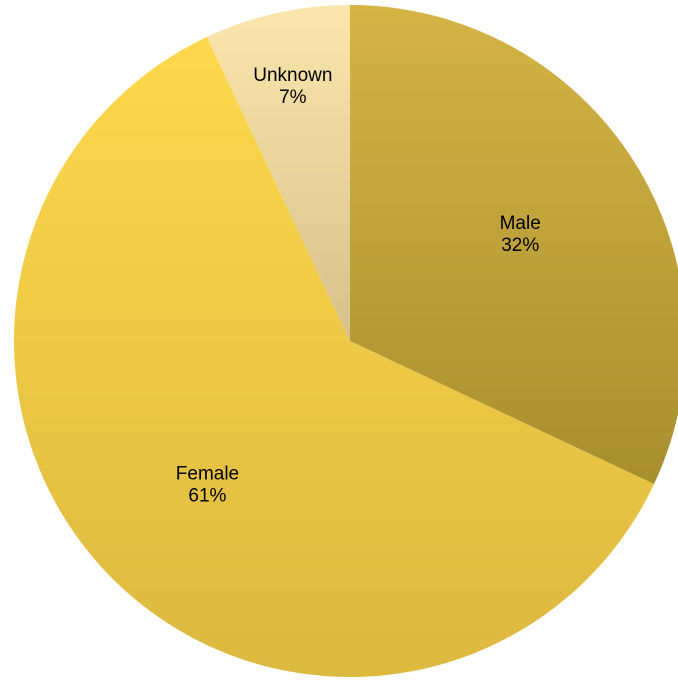 This screenshot has height=681, width=678. Describe the element at coordinates (292, 75) in the screenshot. I see `slice-label-unknown: Unknown` at that location.